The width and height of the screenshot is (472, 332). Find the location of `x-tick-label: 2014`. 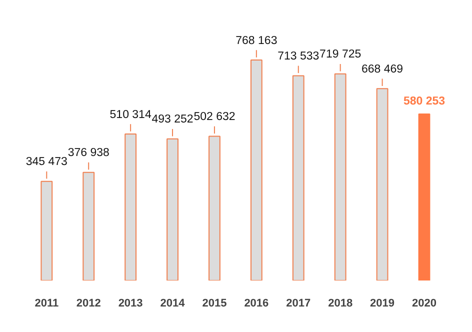

x-tick-label: 2014 is located at coordinates (173, 304).